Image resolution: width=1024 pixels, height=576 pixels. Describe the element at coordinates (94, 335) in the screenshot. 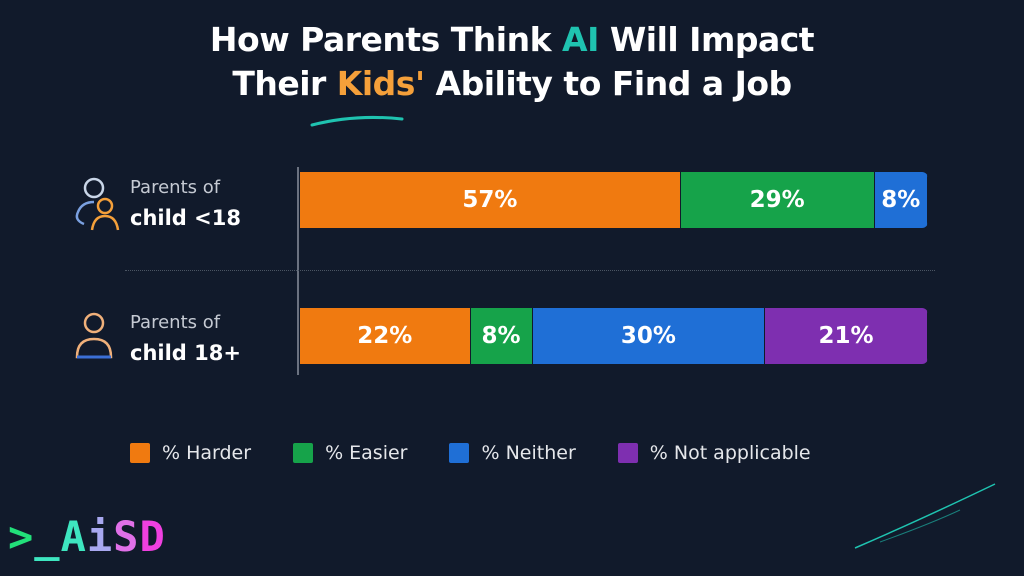

I see `parent-icon` at that location.